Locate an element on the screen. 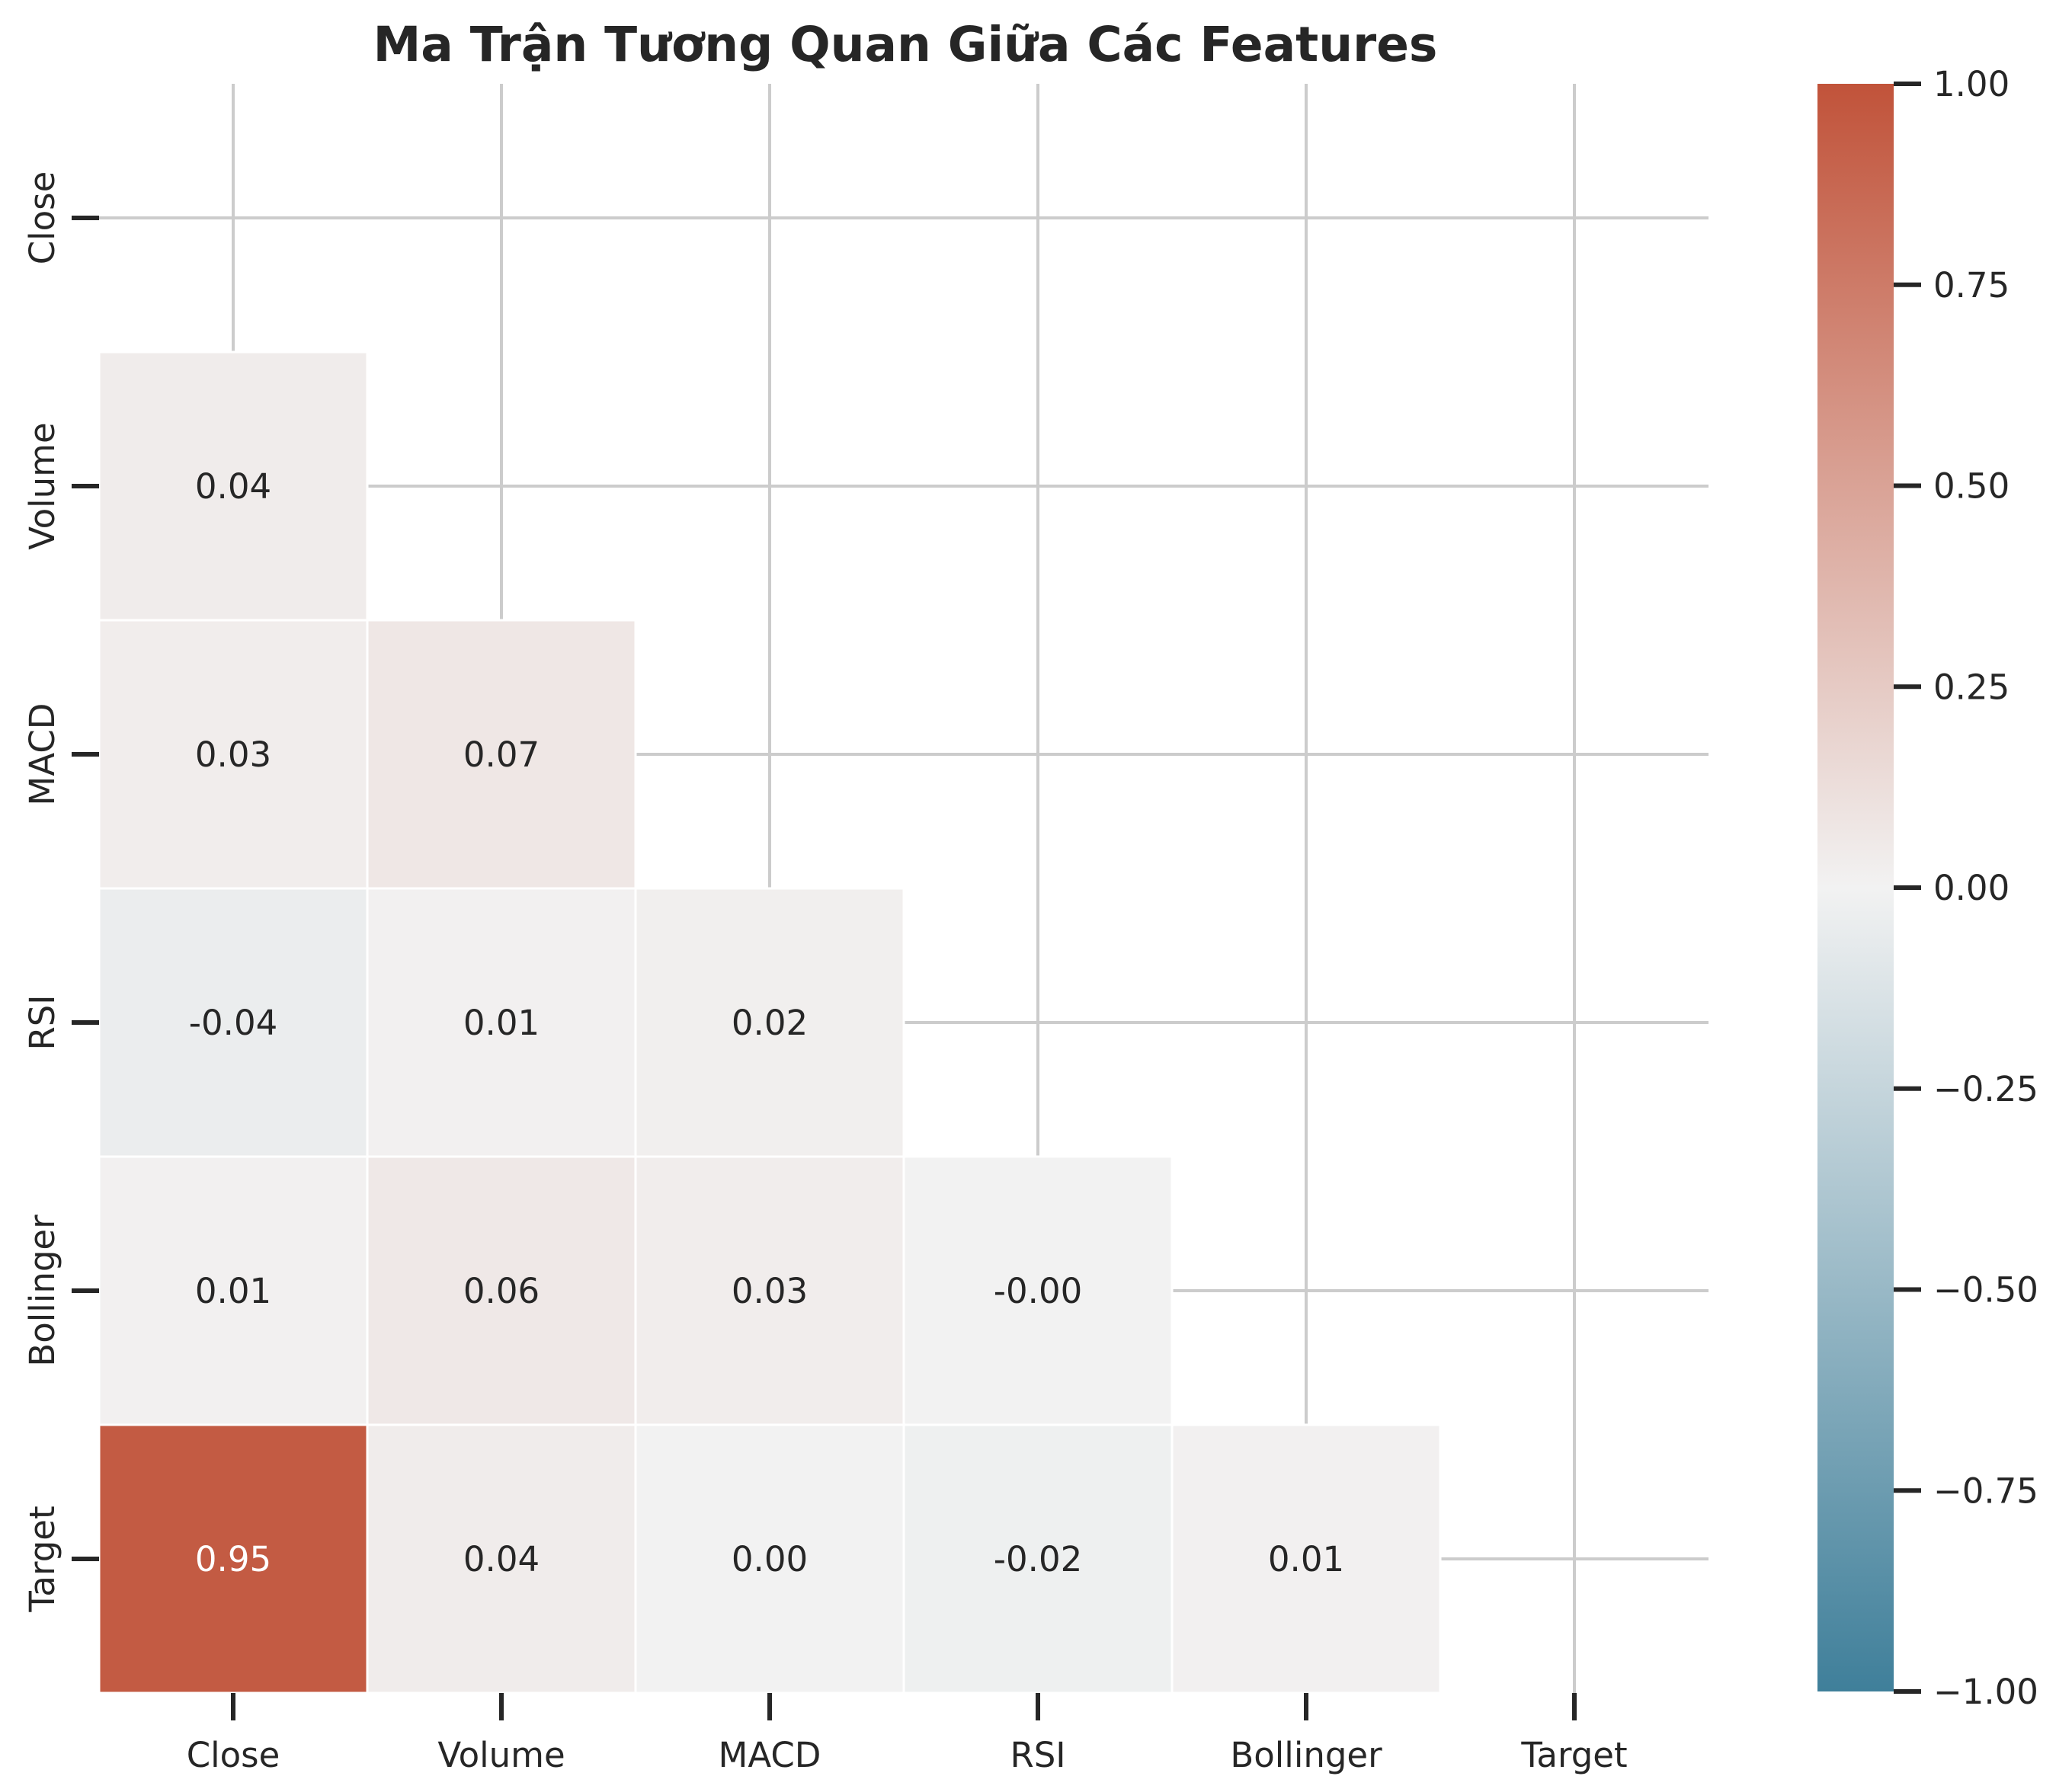 The height and width of the screenshot is (1789, 2072). x-tick-label: Bollinger is located at coordinates (1306, 1755).